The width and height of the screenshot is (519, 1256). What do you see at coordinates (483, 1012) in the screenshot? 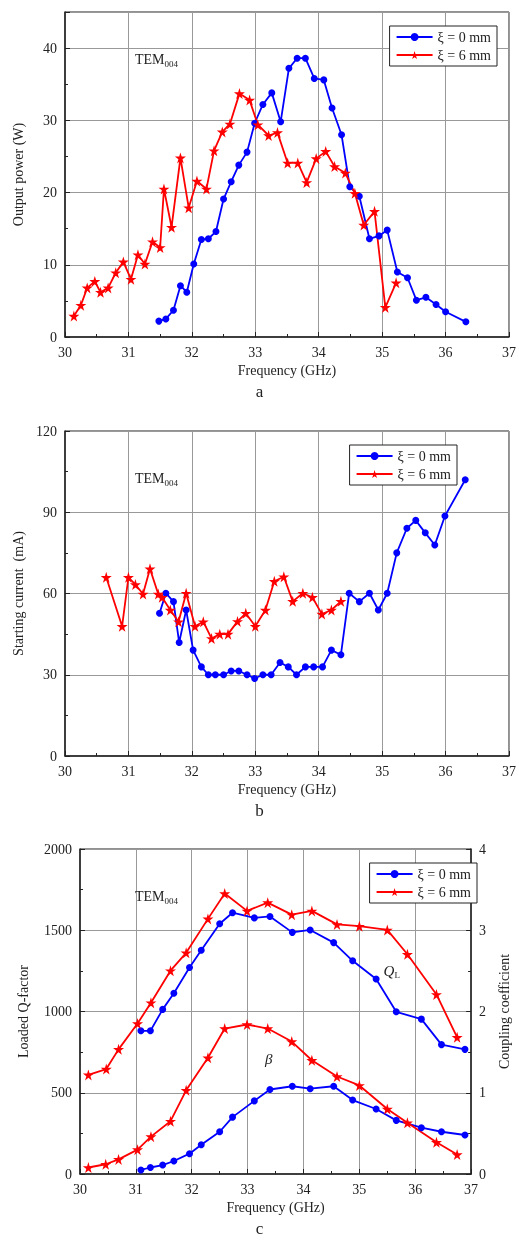
I see `y2-tick-label: 2` at bounding box center [483, 1012].